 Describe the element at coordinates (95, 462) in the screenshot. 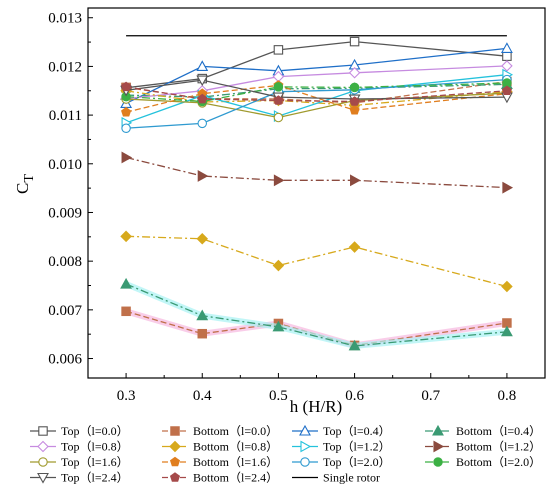

I see `legend-label: Top（l=1.6）` at that location.